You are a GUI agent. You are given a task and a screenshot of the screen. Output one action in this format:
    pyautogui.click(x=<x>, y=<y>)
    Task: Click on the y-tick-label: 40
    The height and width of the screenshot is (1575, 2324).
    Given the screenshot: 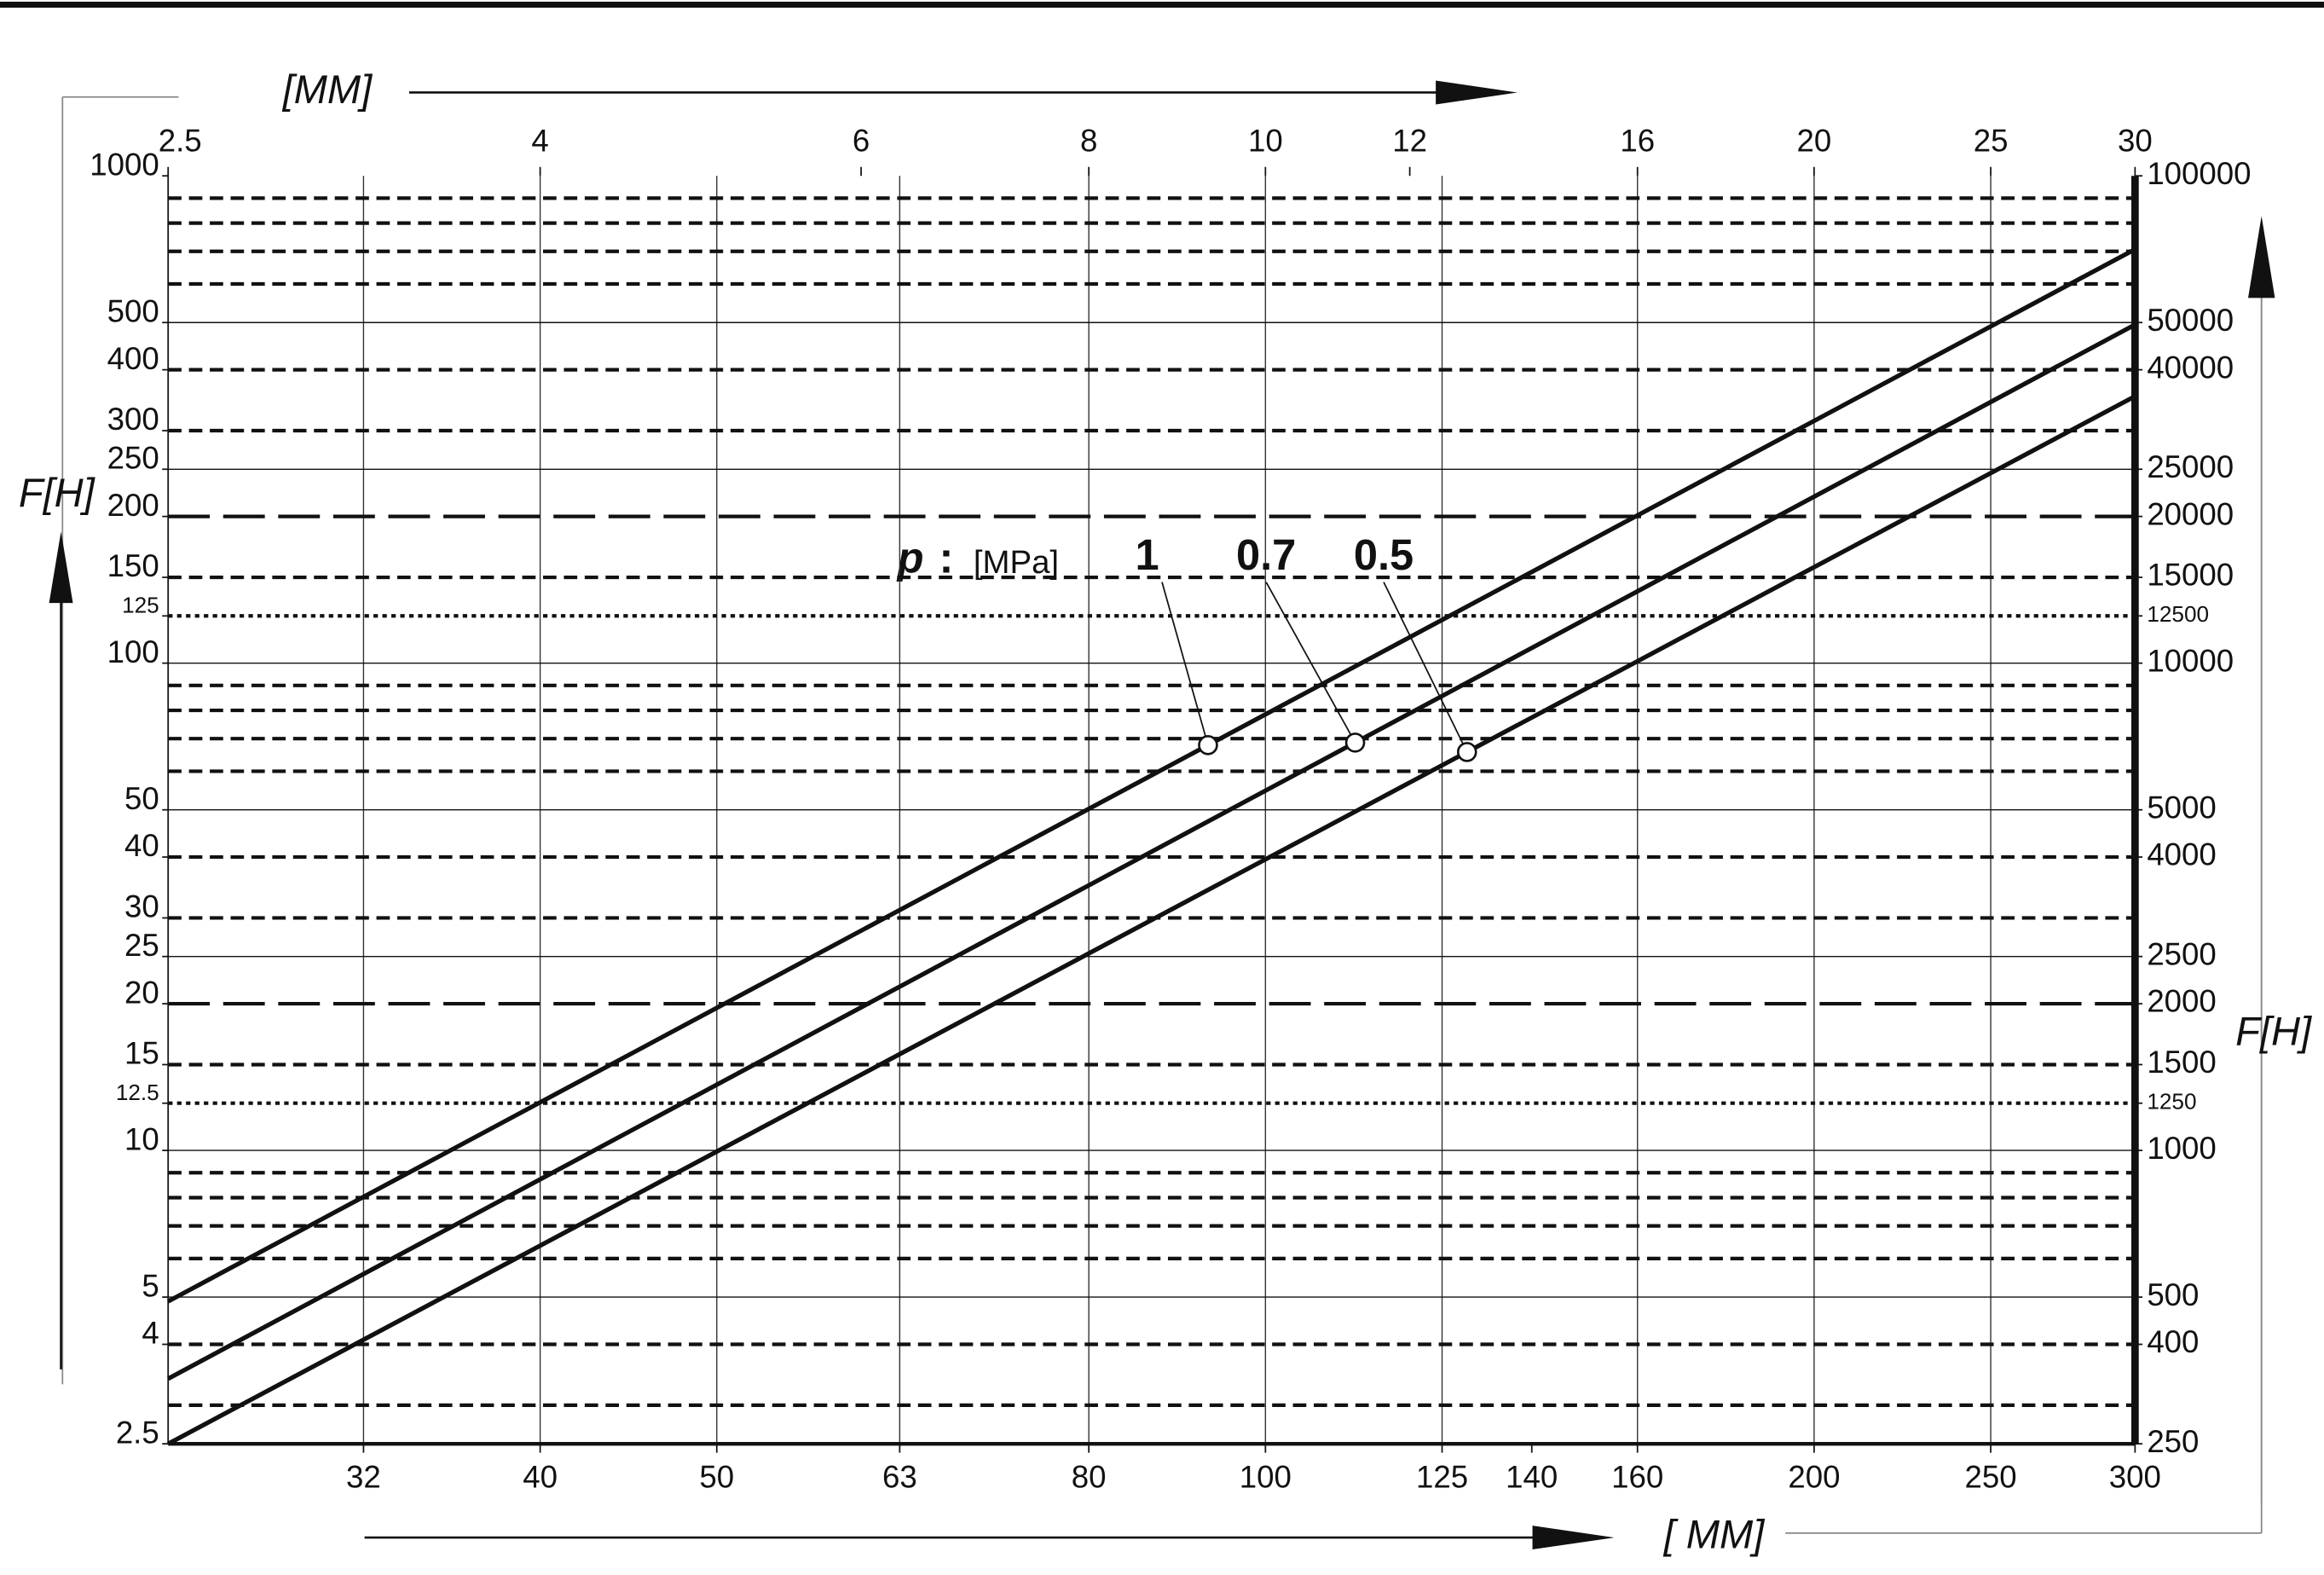 What is the action you would take?
    pyautogui.click(x=142, y=846)
    